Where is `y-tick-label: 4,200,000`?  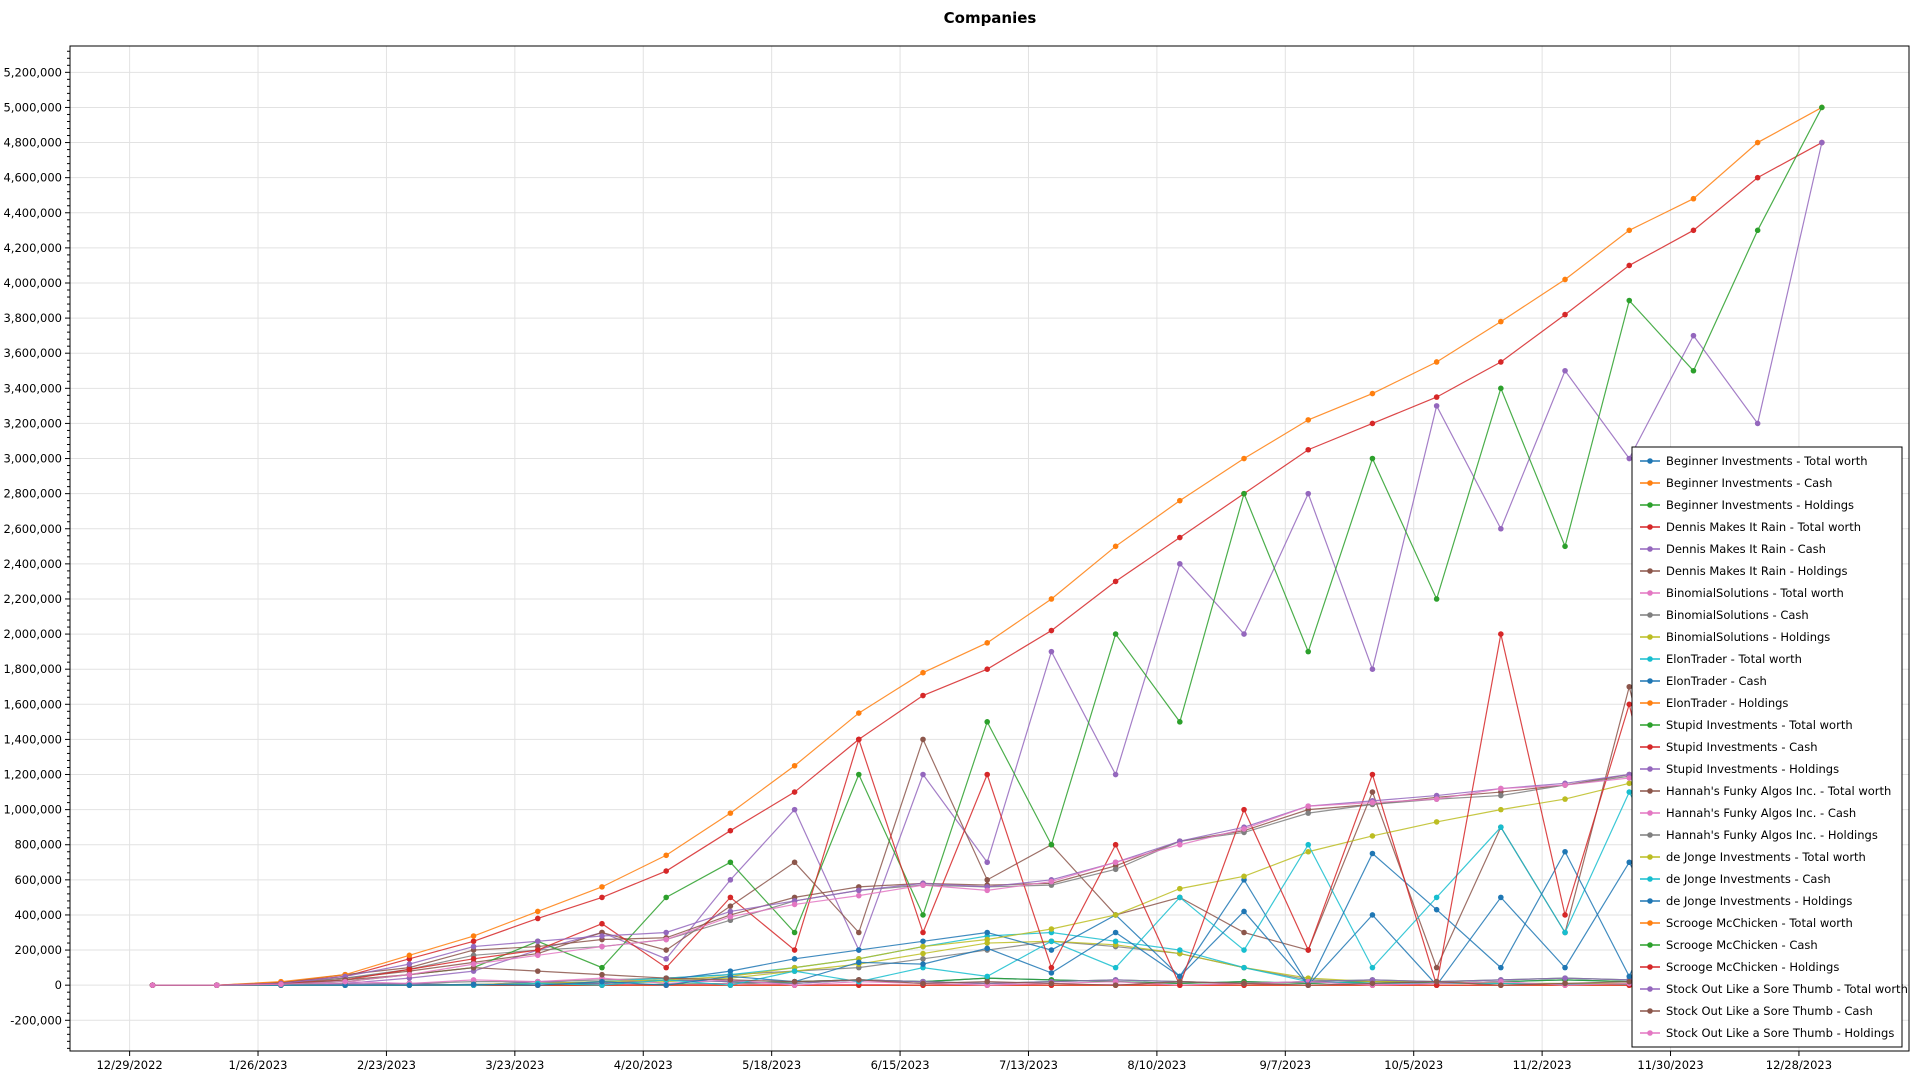
y-tick-label: 4,200,000 is located at coordinates (32, 248).